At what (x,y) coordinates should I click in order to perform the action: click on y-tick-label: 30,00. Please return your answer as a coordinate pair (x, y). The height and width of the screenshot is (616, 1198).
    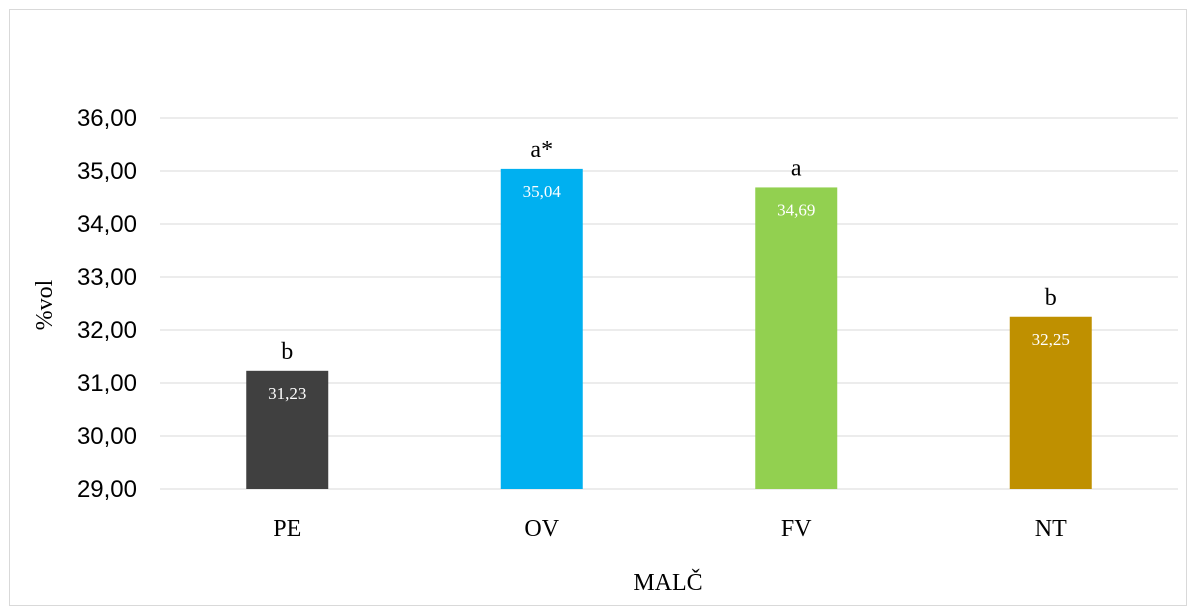
    Looking at the image, I should click on (107, 436).